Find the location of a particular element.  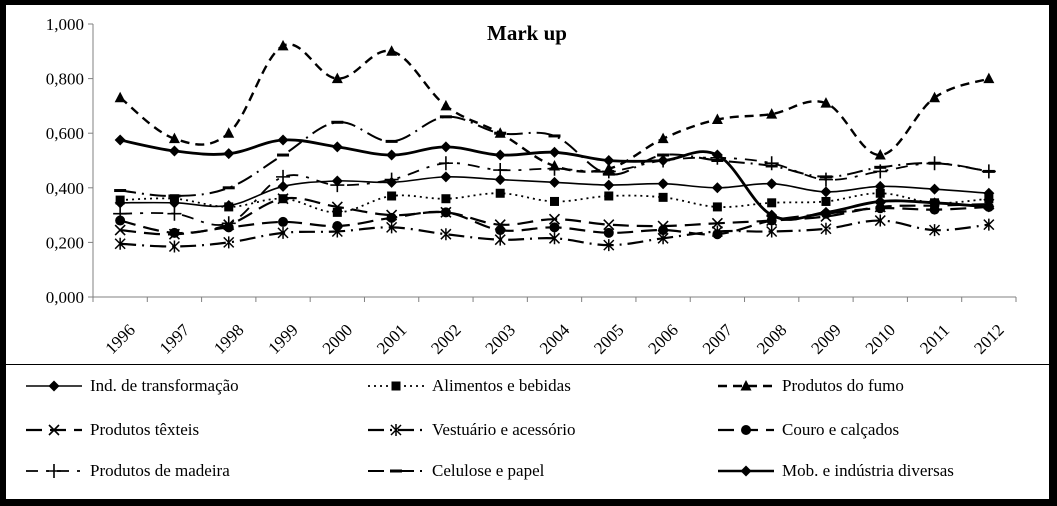

legend-item-7: Produtos de madeira is located at coordinates (127, 471).